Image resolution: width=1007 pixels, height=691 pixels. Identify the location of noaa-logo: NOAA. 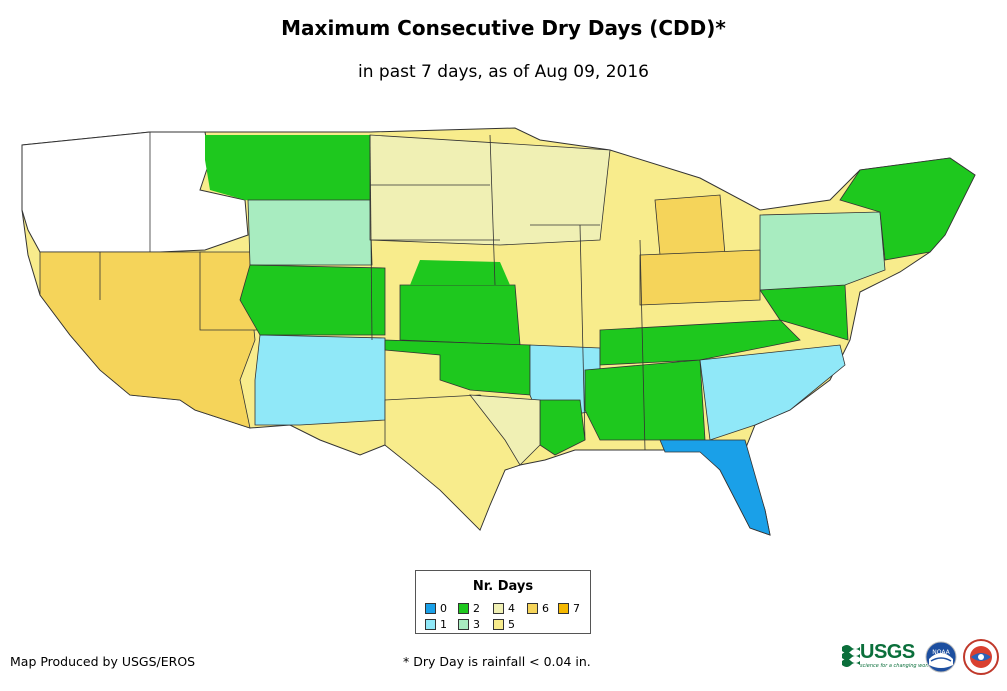
(941, 657).